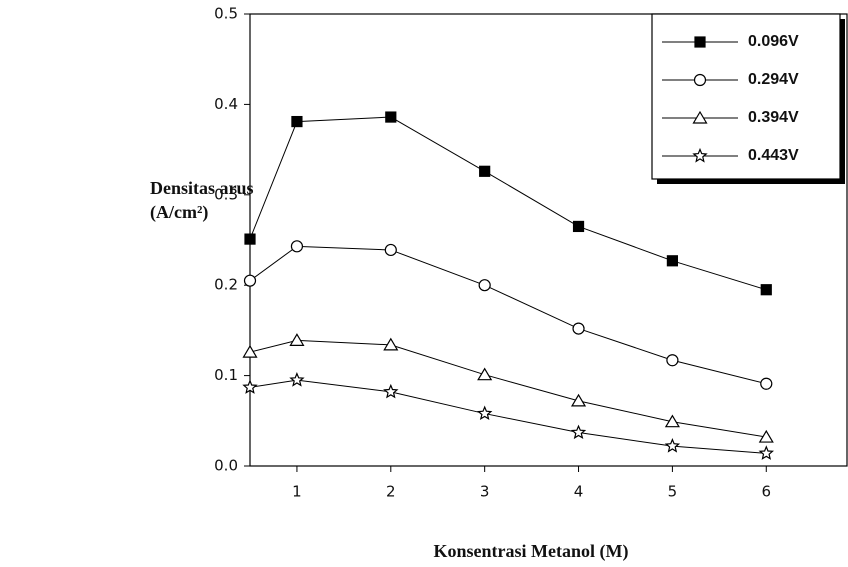 Image resolution: width=848 pixels, height=567 pixels. Describe the element at coordinates (226, 466) in the screenshot. I see `y-tick-label: 0.0` at that location.